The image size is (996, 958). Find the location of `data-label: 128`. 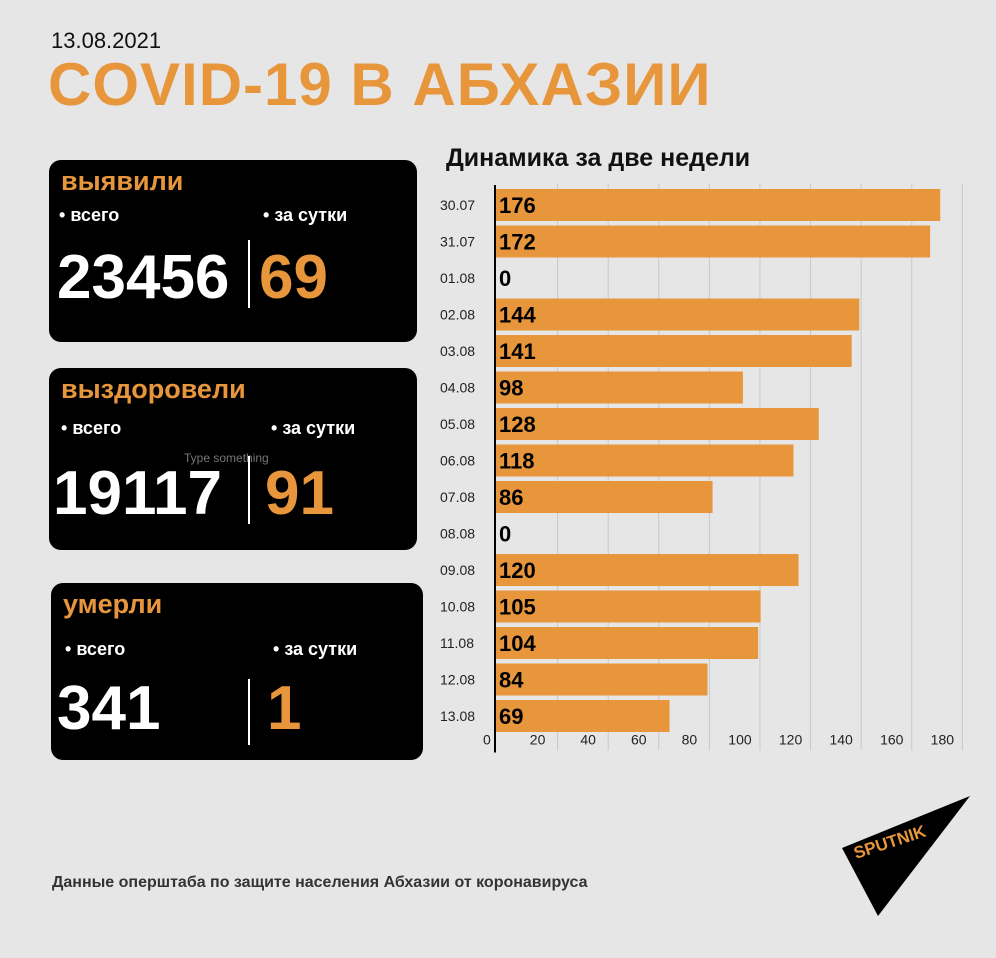

data-label: 128 is located at coordinates (517, 424).